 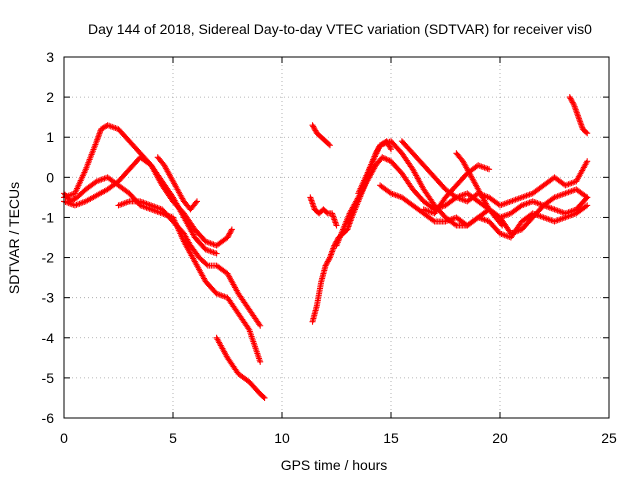 What do you see at coordinates (500, 438) in the screenshot?
I see `x-tick-label: 20` at bounding box center [500, 438].